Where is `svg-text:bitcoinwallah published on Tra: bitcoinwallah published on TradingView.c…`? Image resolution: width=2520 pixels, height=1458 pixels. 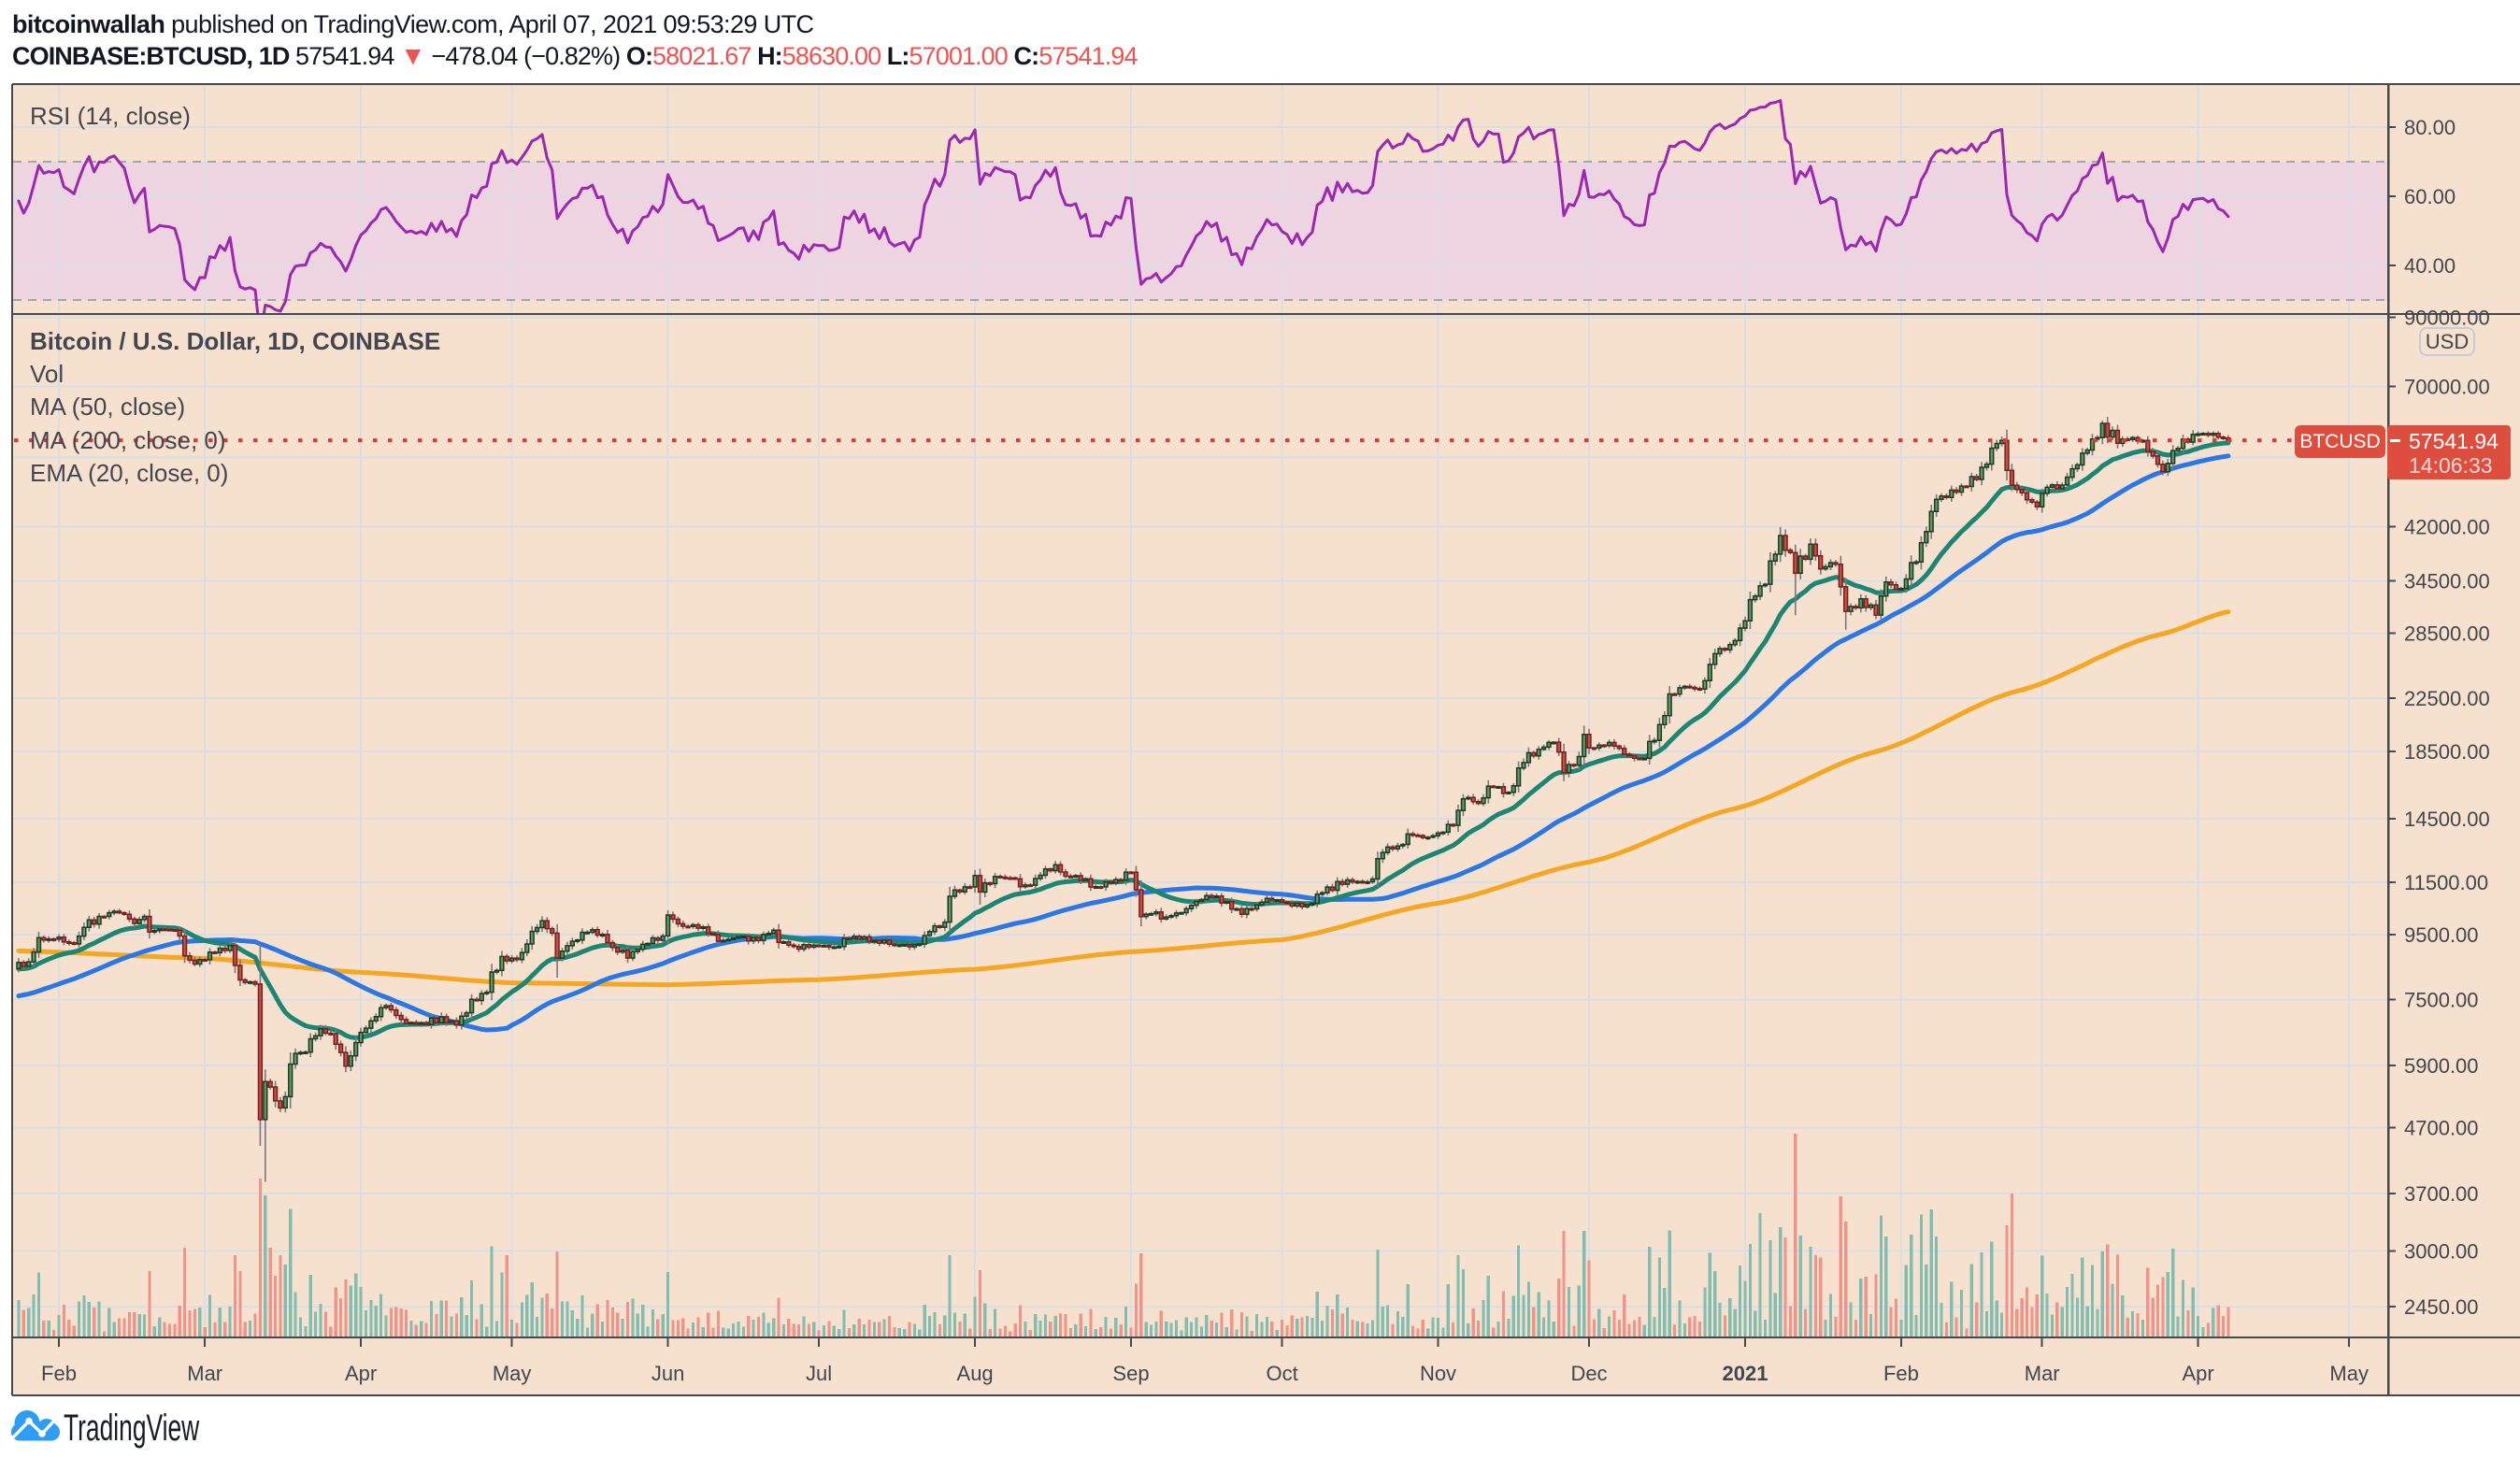
svg-text:bitcoinwallah published on Tra: bitcoinwallah published on TradingView.c… is located at coordinates (412, 24).